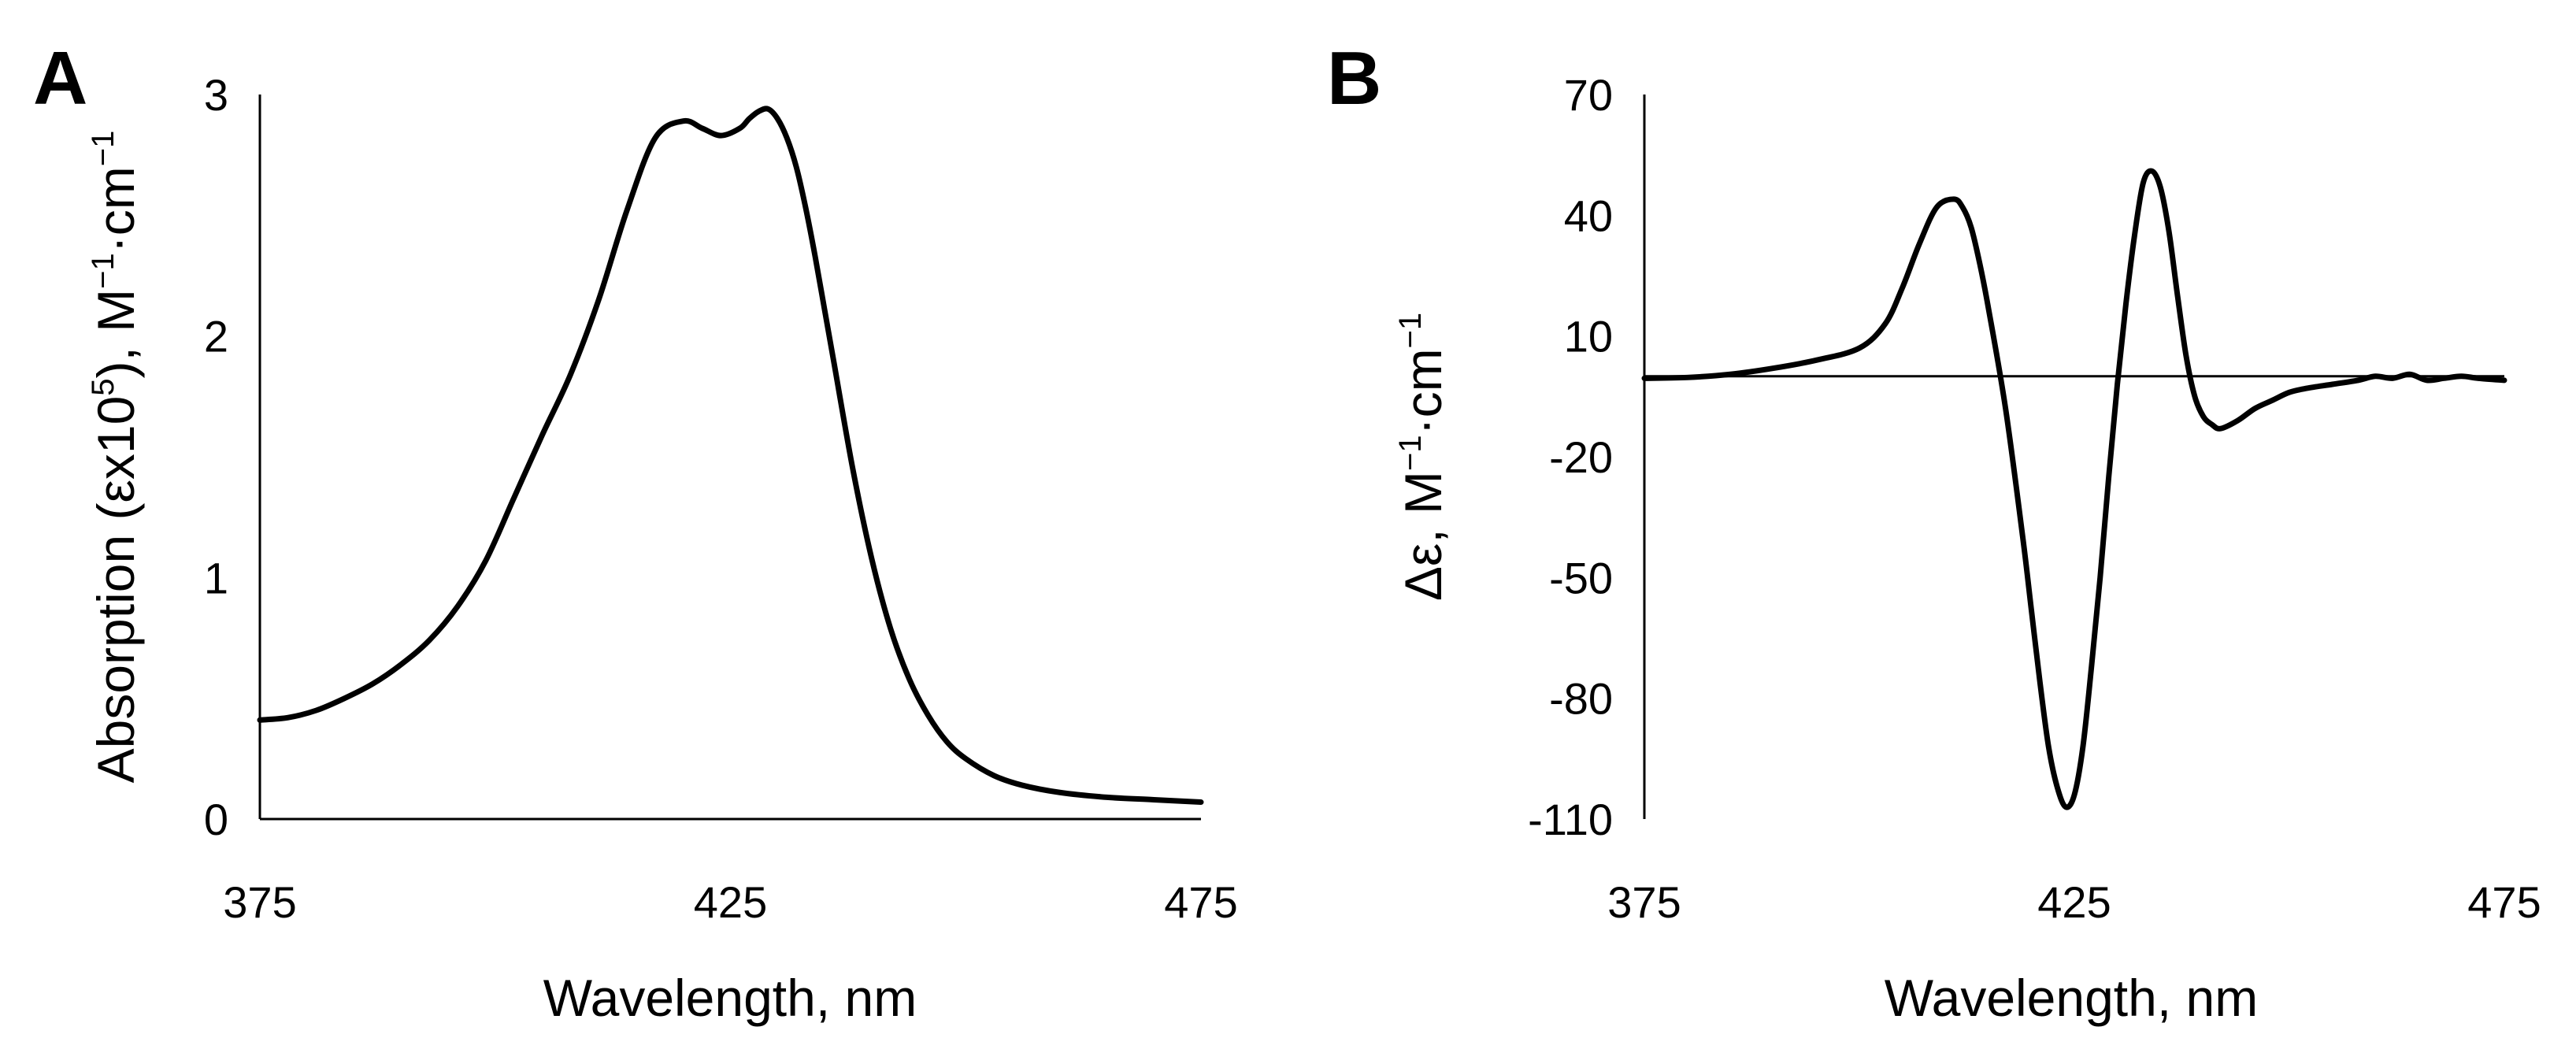 The image size is (2576, 1049). Describe the element at coordinates (103, 386) in the screenshot. I see `panel-a-ylabel-exp: 5` at that location.